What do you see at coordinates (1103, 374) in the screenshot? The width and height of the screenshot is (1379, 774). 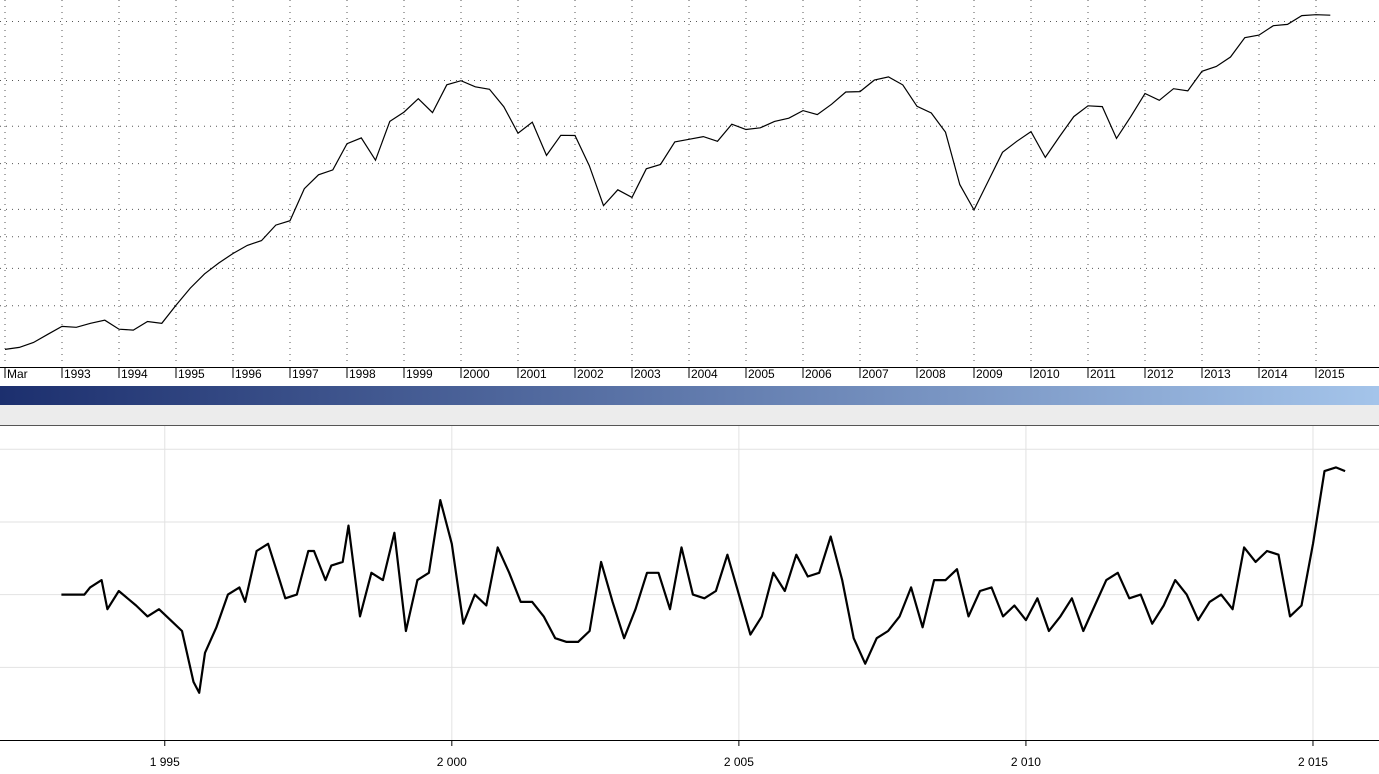 I see `x-tick-label: 2011` at bounding box center [1103, 374].